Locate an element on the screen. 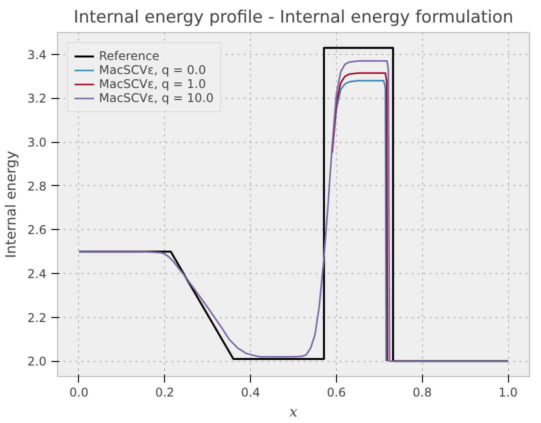 The width and height of the screenshot is (541, 423). legend-label: MacSCVε, q = 0.0 is located at coordinates (152, 70).